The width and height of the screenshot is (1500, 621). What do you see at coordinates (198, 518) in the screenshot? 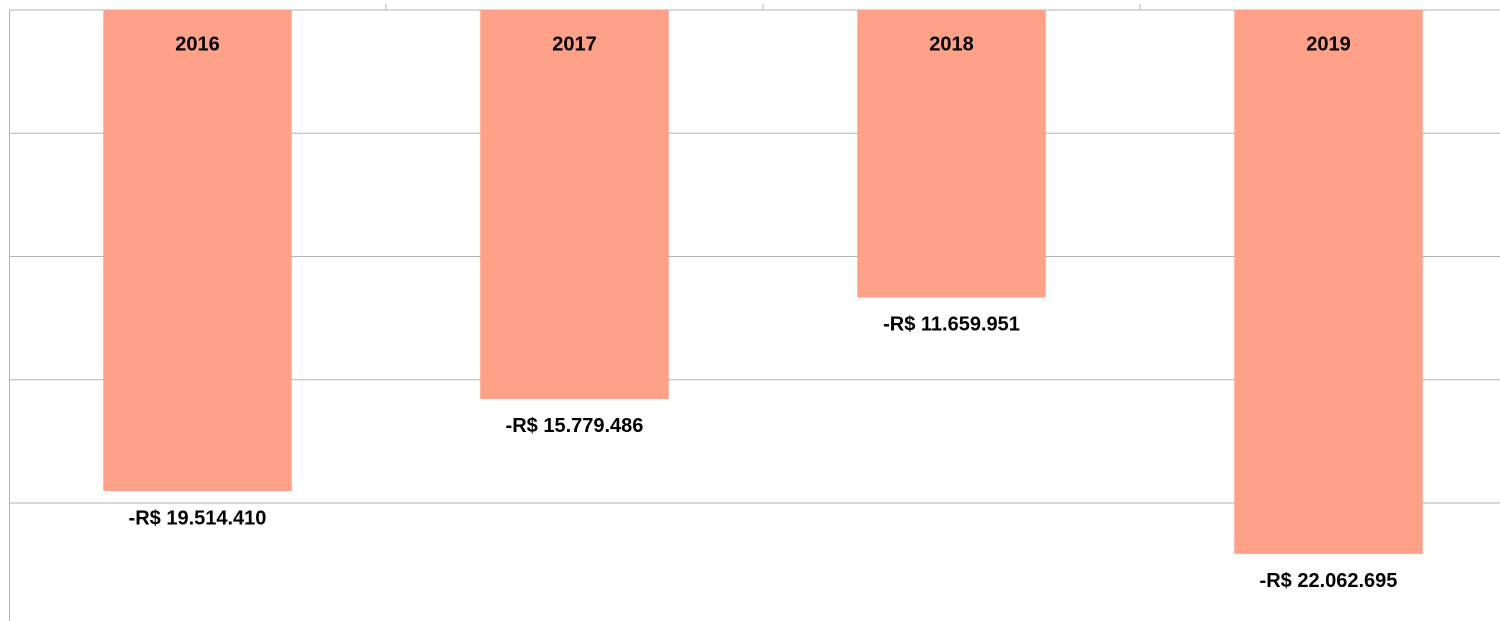
I see `data-label: -R$ 19.514.410` at bounding box center [198, 518].